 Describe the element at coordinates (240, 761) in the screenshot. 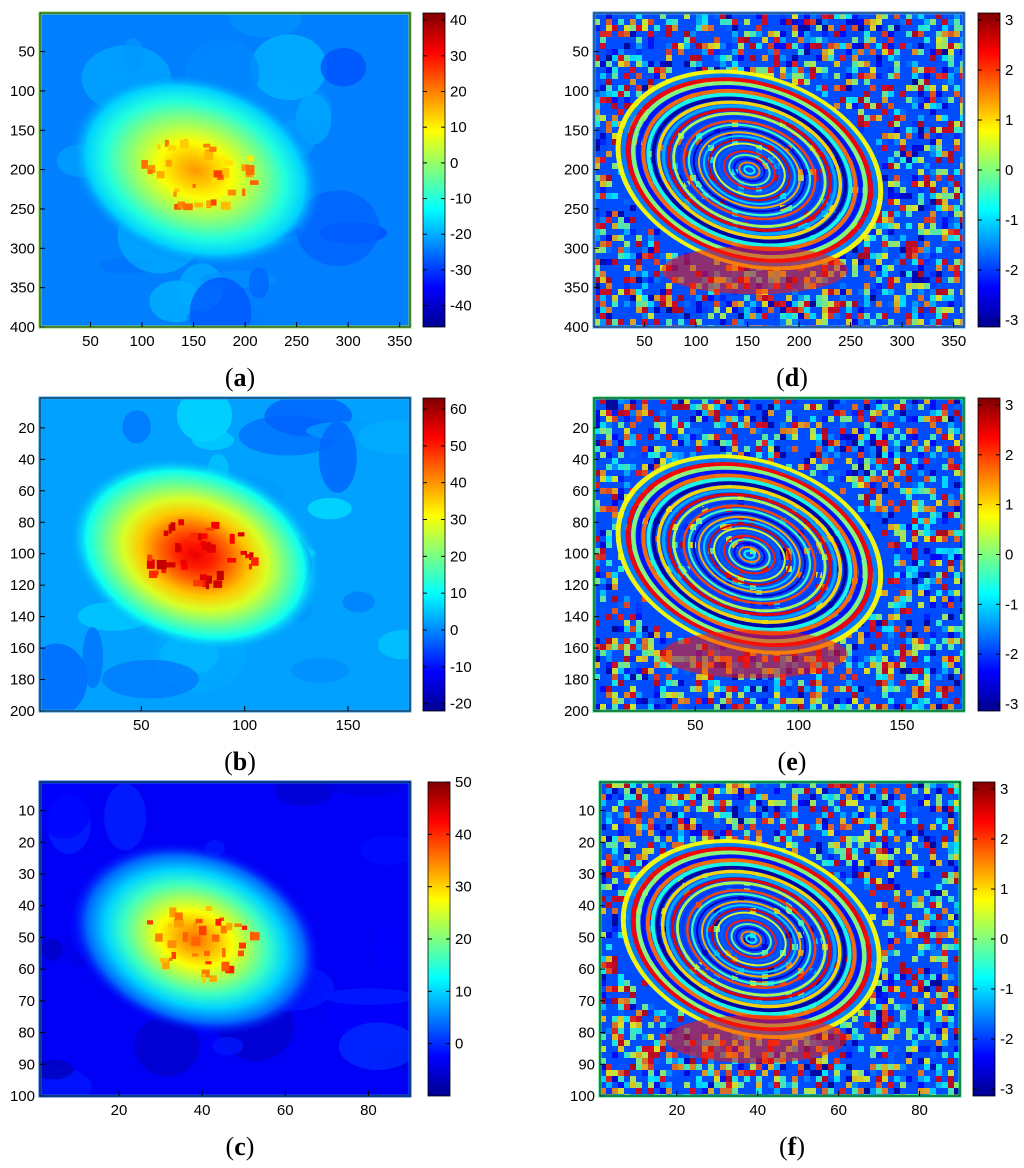

I see `panel-label: (b)` at that location.